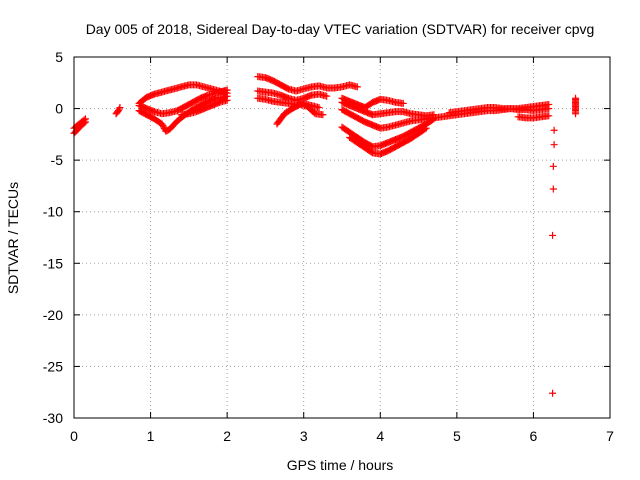 This screenshot has width=640, height=480. What do you see at coordinates (227, 436) in the screenshot?
I see `x-tick-label: 2` at bounding box center [227, 436].